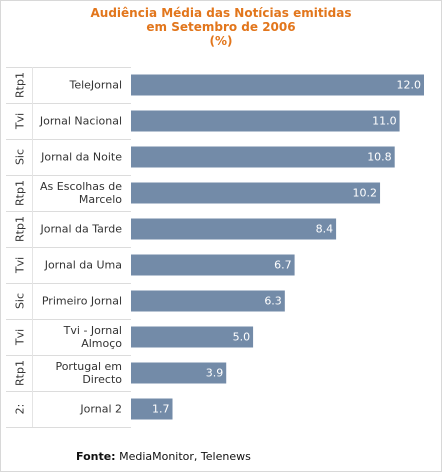 This screenshot has width=442, height=472. What do you see at coordinates (80, 121) in the screenshot?
I see `category-label: Jornal Nacional` at bounding box center [80, 121].